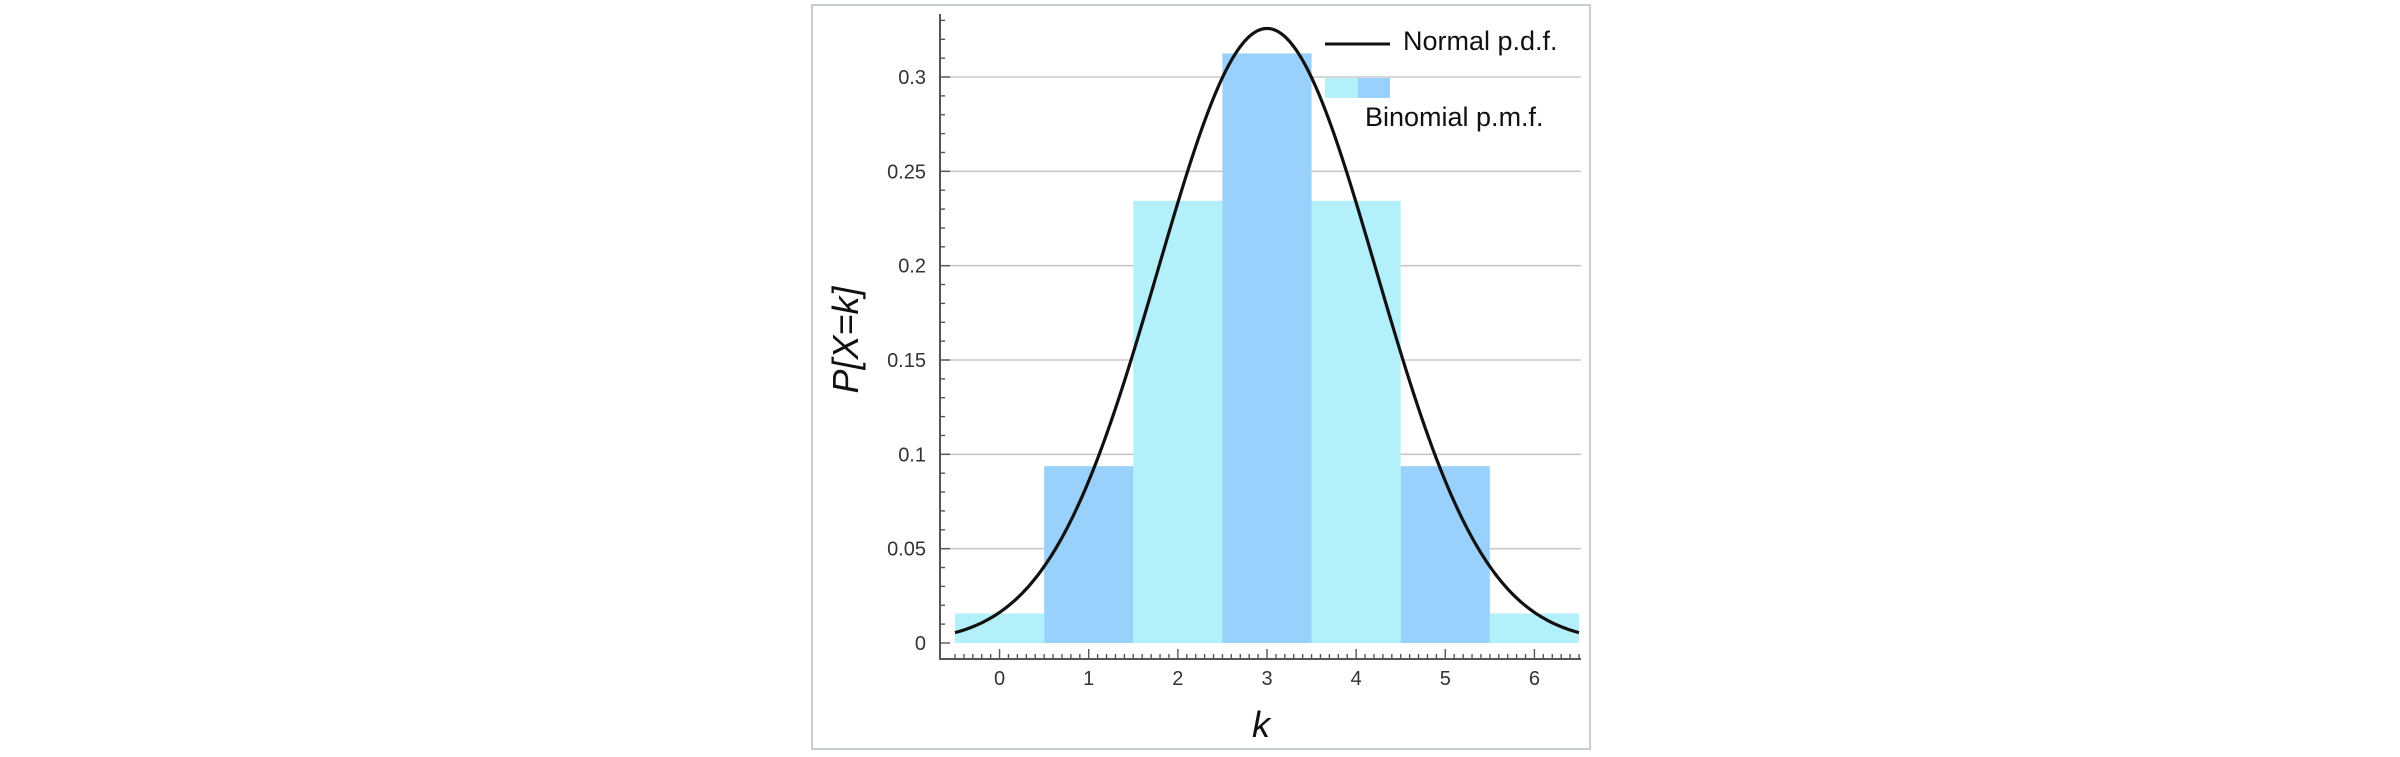 This screenshot has height=757, width=2400. What do you see at coordinates (912, 455) in the screenshot?
I see `y-tick-label: 0.1` at bounding box center [912, 455].